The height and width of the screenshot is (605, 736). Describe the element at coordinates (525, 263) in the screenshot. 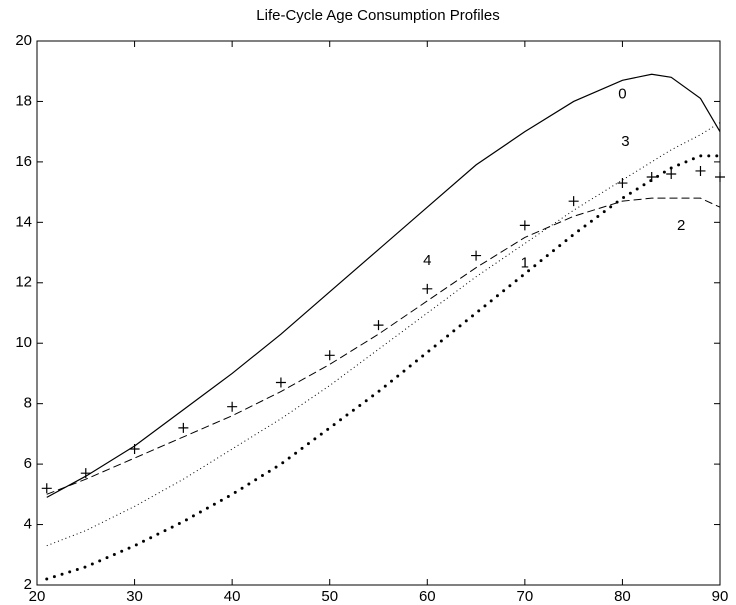

I see `series-label: 1` at that location.